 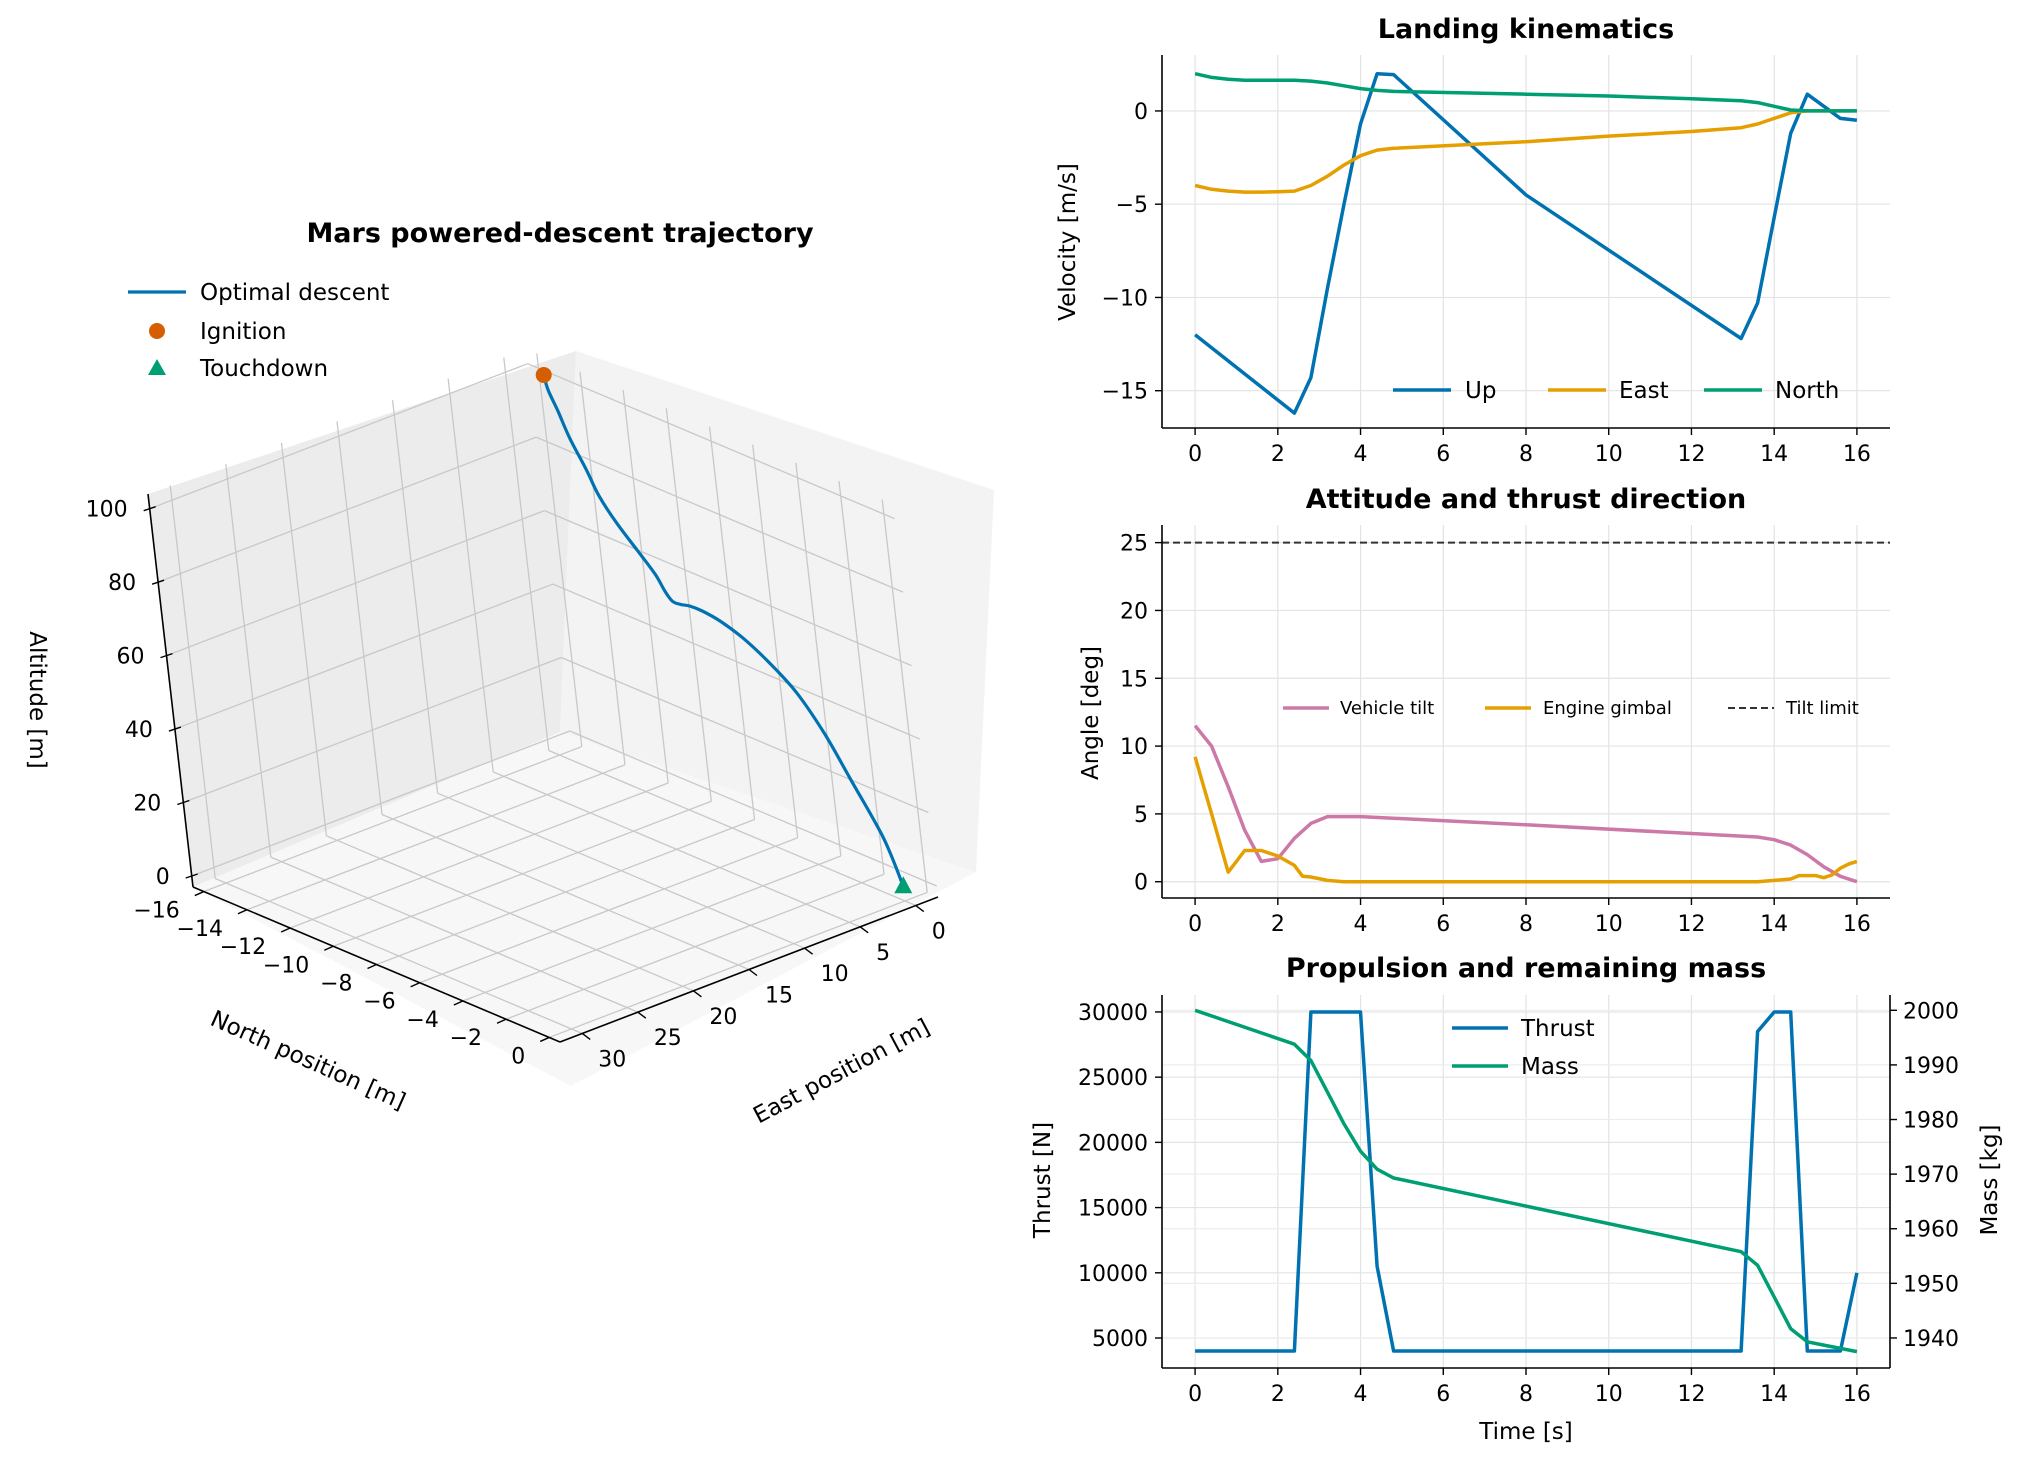 What do you see at coordinates (157, 331) in the screenshot?
I see `legend-marker-ignition` at bounding box center [157, 331].